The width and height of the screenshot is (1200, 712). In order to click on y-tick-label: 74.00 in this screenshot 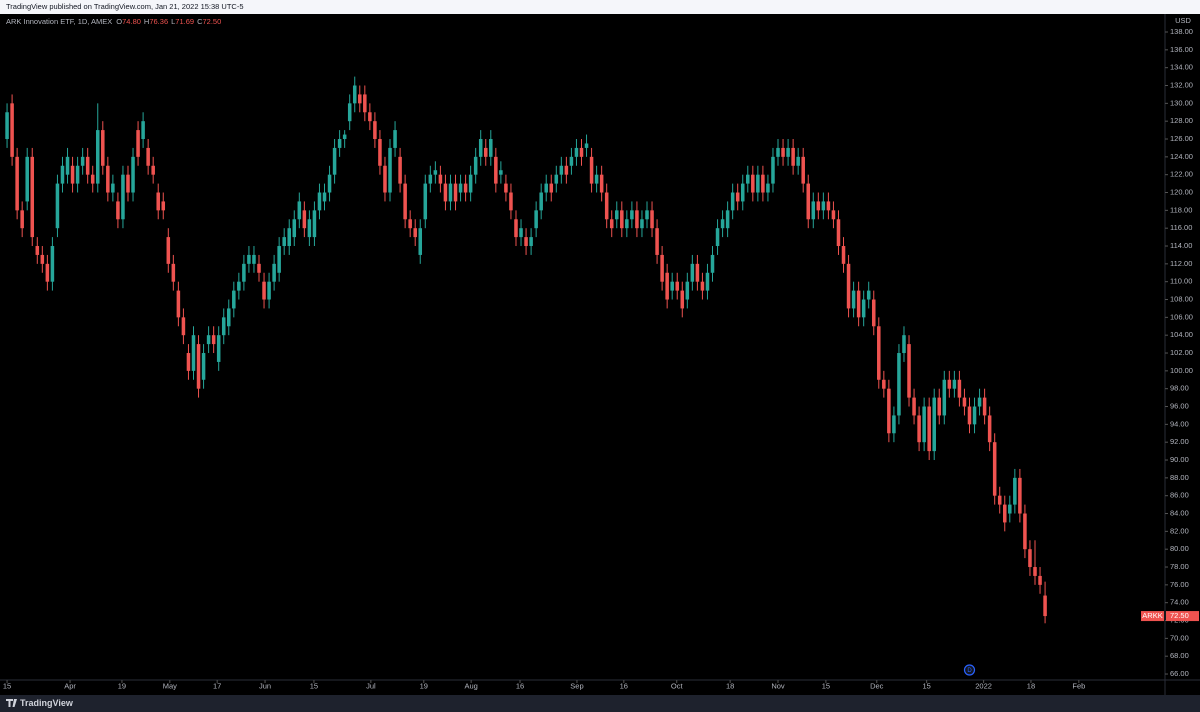, I will do `click(1179, 602)`.